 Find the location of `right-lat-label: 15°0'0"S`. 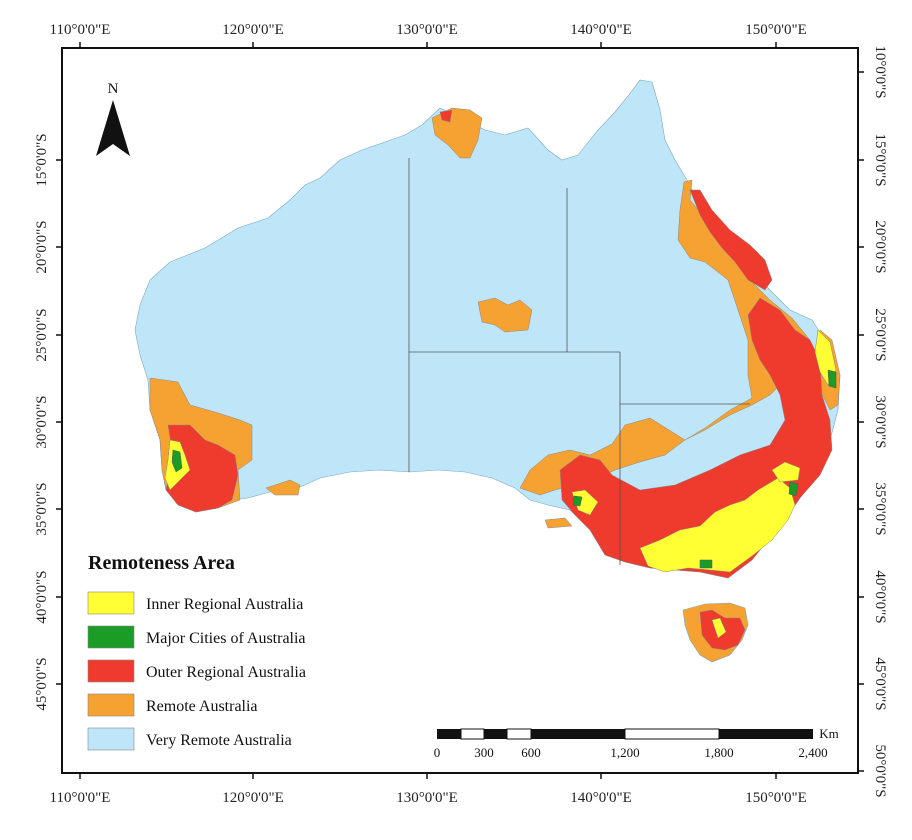

right-lat-label: 15°0'0"S is located at coordinates (880, 159).